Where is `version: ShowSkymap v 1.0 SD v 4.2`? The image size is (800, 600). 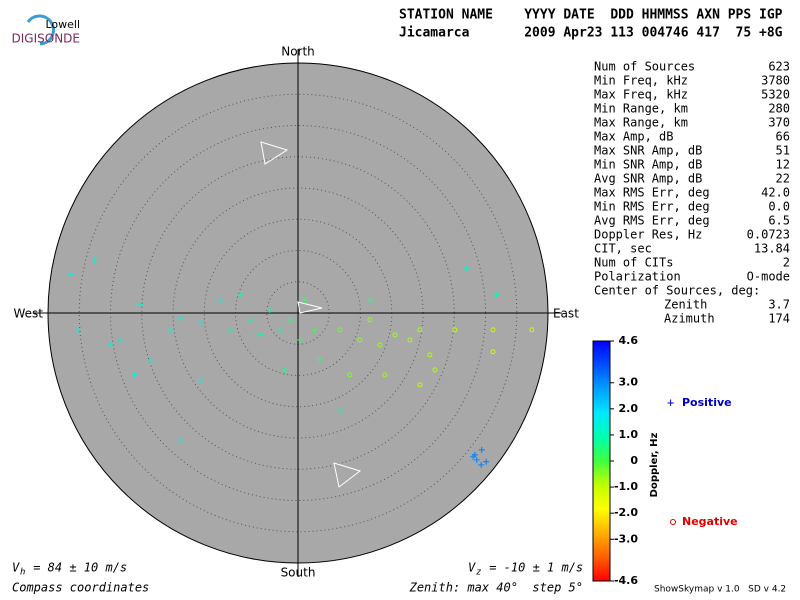 version: ShowSkymap v 1.0 SD v 4.2 is located at coordinates (720, 590).